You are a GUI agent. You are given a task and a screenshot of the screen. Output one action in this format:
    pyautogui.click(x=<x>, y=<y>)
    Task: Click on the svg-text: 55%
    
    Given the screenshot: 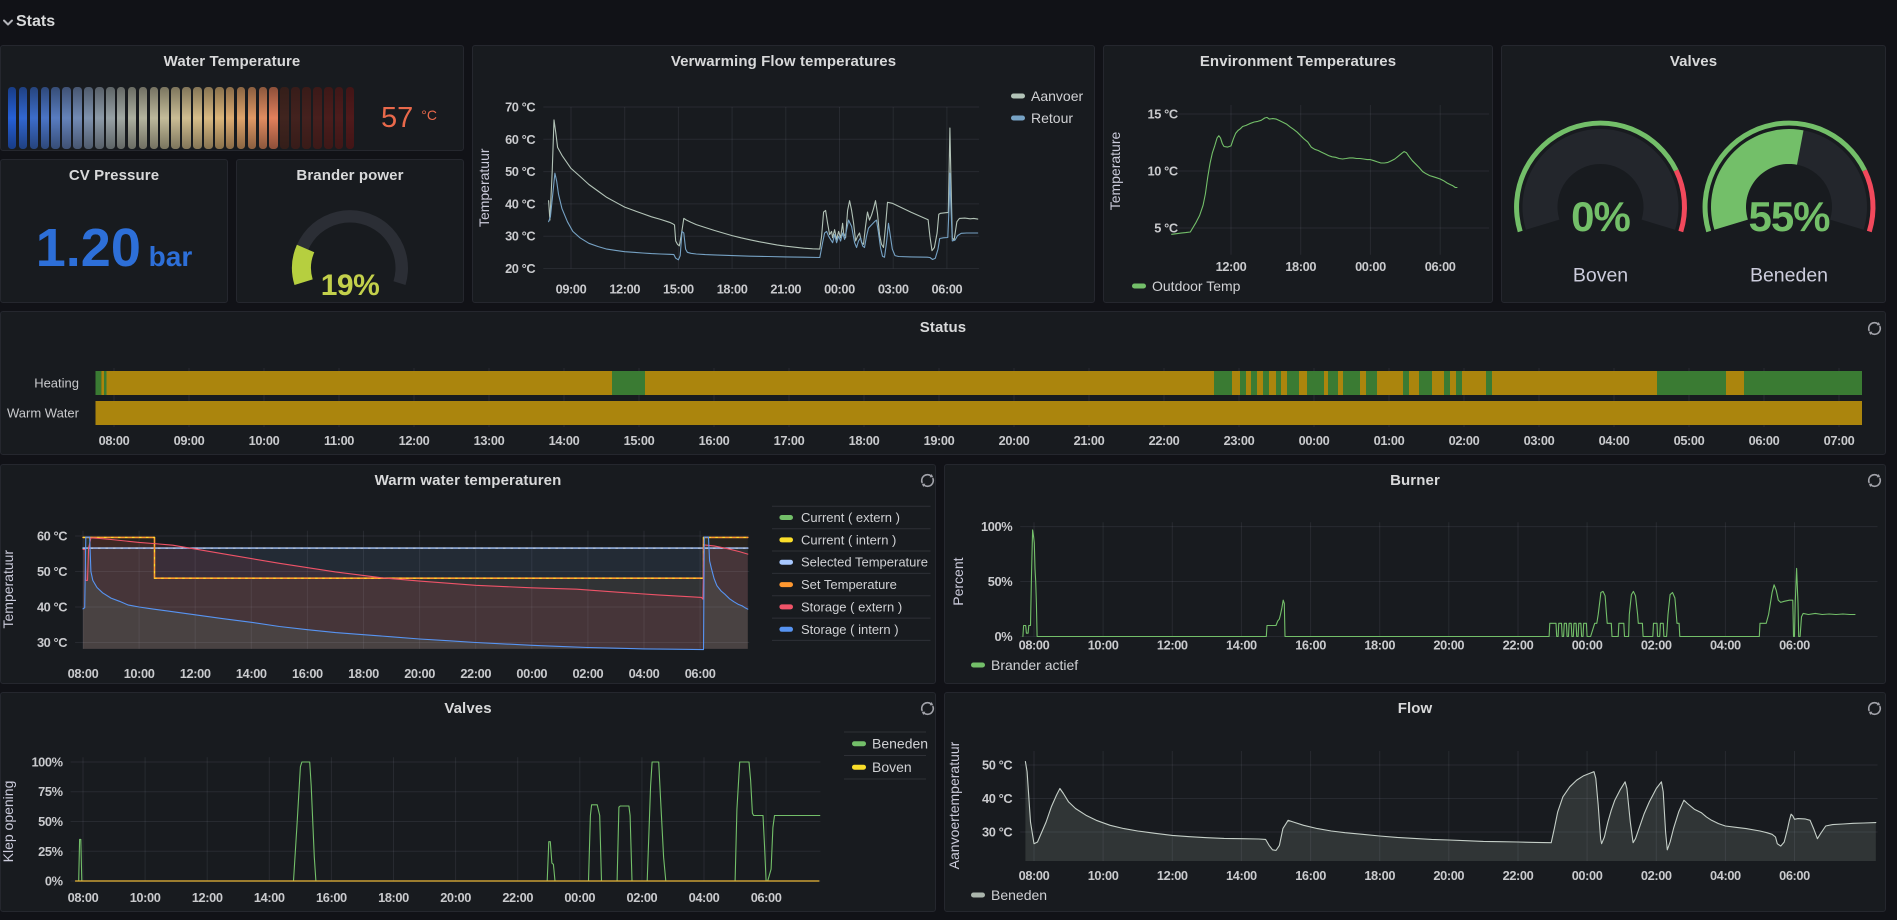 What is the action you would take?
    pyautogui.click(x=1789, y=216)
    